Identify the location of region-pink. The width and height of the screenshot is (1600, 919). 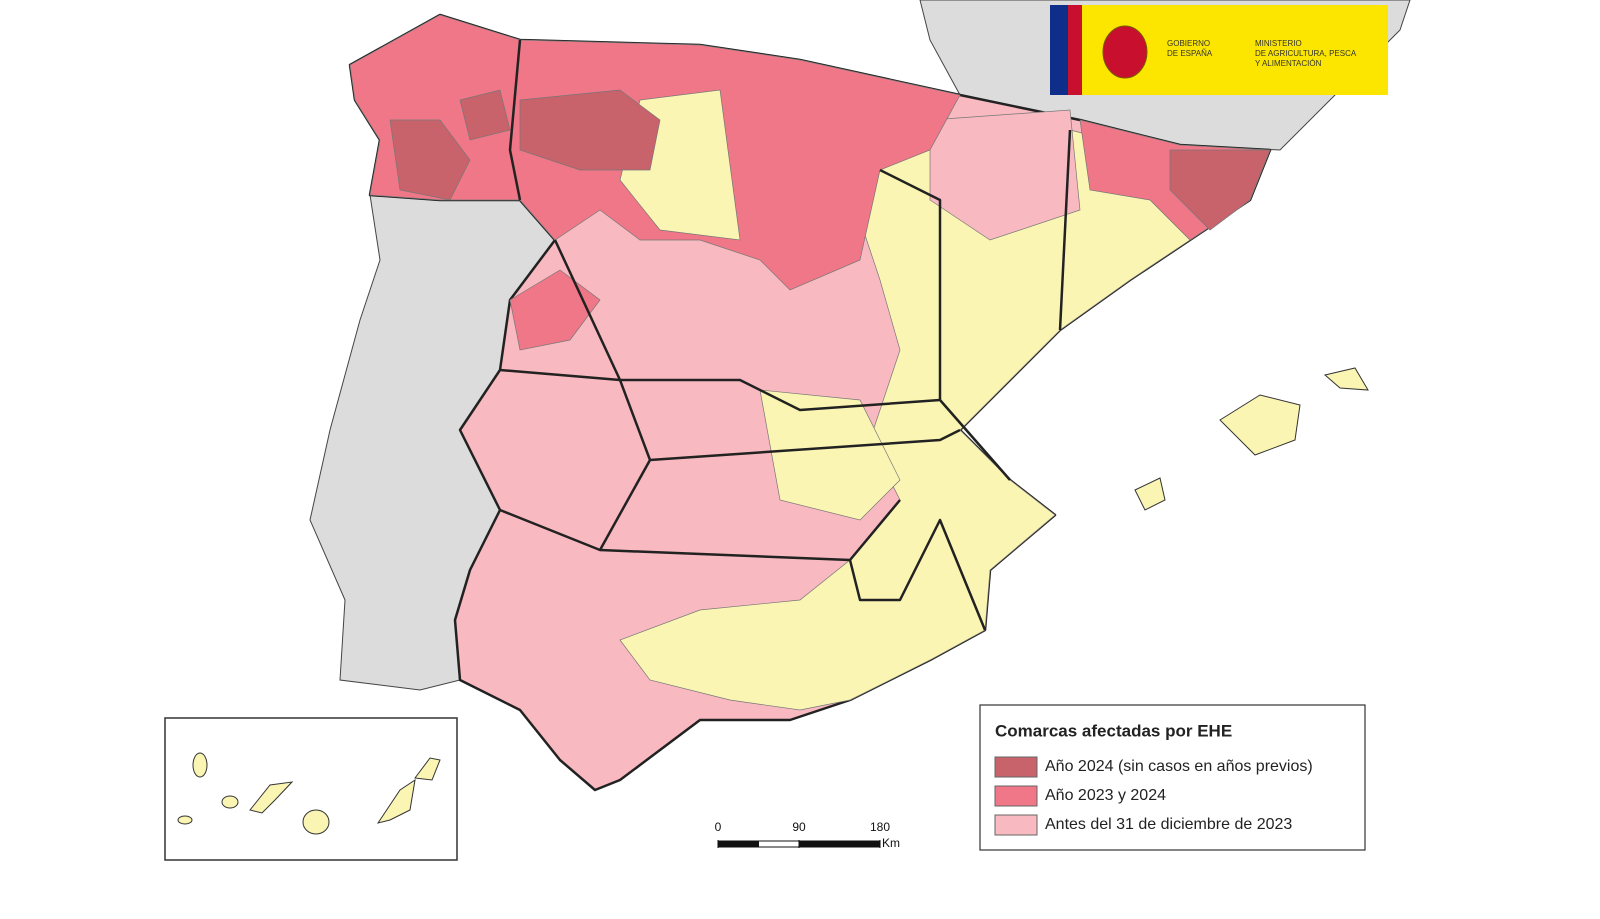
(1005, 175).